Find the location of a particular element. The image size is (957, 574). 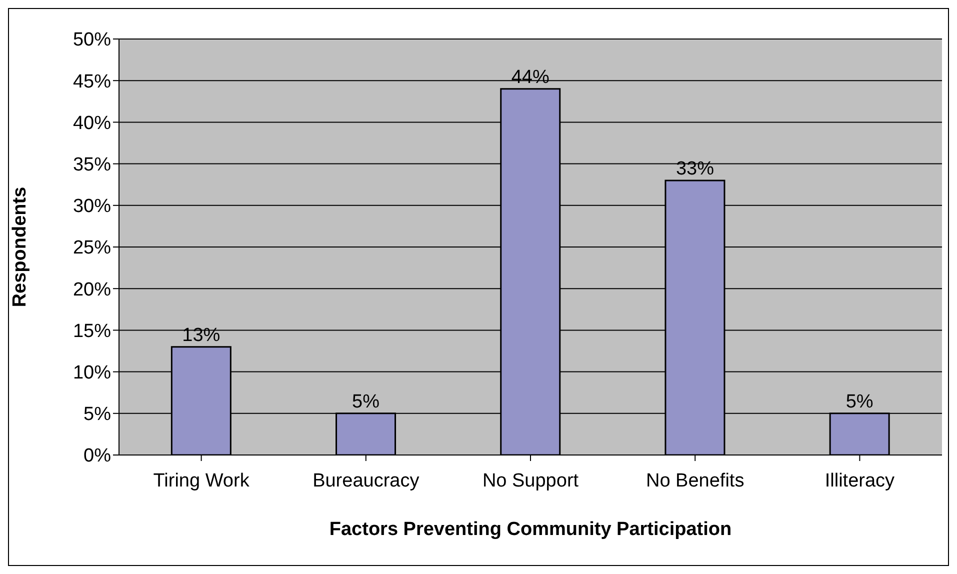

x-tick-label: Tiring Work is located at coordinates (201, 481).